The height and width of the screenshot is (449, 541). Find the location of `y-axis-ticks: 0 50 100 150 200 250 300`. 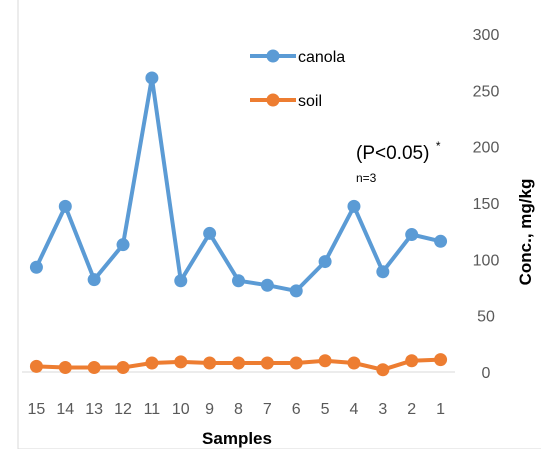

y-axis-ticks: 0 50 100 150 200 250 300 is located at coordinates (486, 204).